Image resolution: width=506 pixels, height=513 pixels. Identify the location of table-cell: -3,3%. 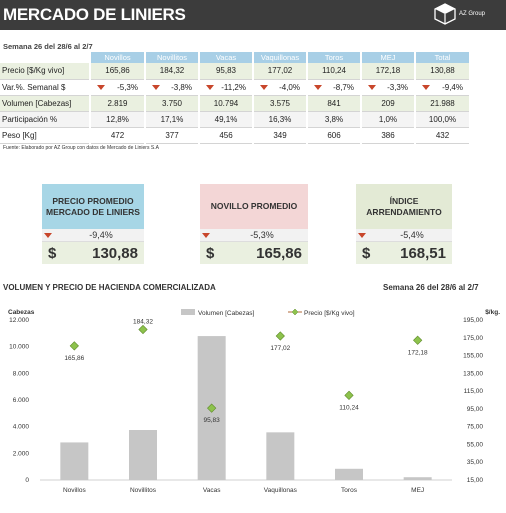
(387, 87).